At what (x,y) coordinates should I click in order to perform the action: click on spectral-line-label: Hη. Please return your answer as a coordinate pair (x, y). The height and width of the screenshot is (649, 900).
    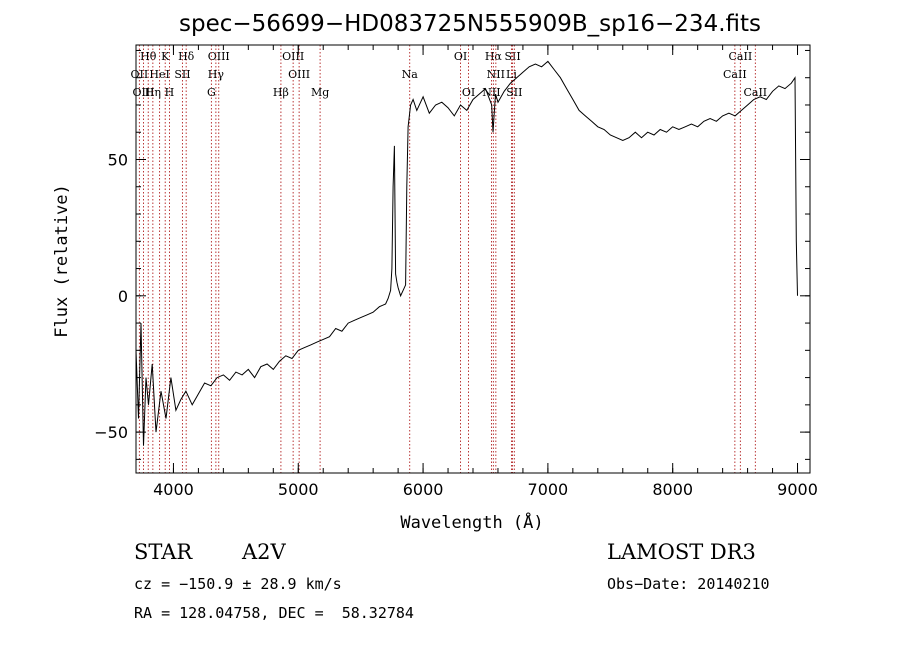
    Looking at the image, I should click on (153, 92).